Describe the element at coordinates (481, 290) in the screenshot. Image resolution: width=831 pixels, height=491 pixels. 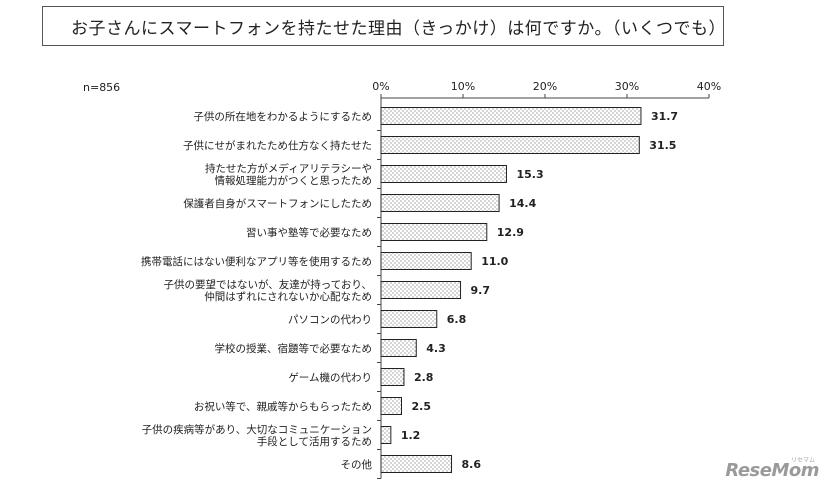
I see `bar-value-label: 9.7` at that location.